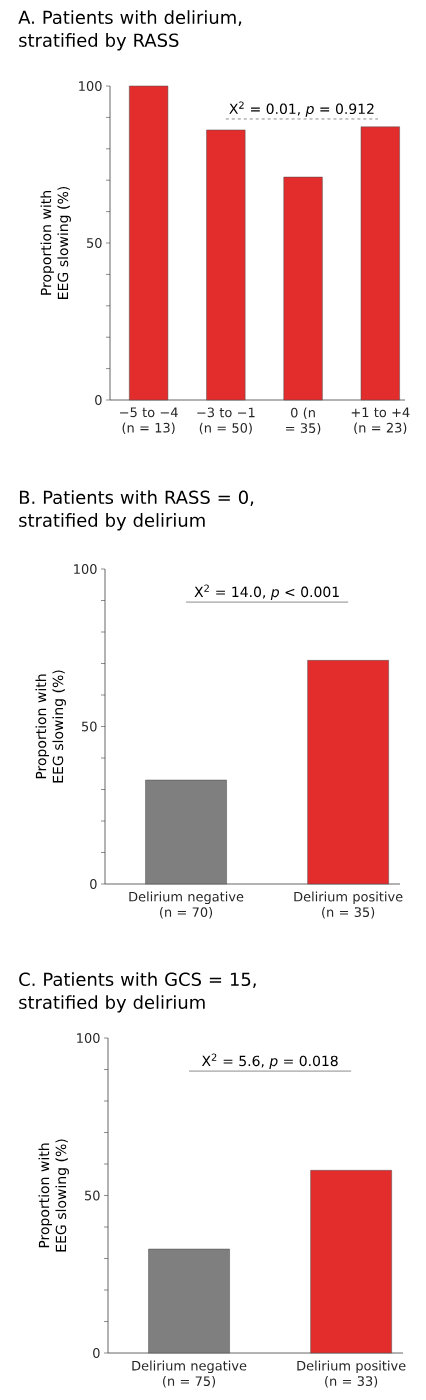 Image resolution: width=426 pixels, height=1400 pixels. Describe the element at coordinates (186, 905) in the screenshot. I see `x-tick-label: Delirium negative (n = 70)` at that location.